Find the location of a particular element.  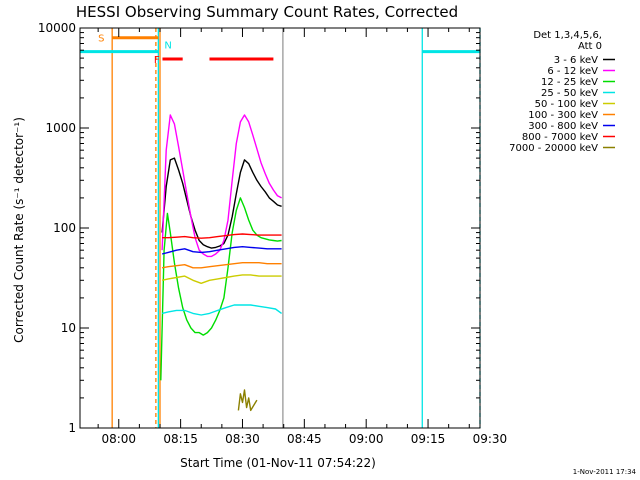

x-tick-label: 09:00 is located at coordinates (366, 439).